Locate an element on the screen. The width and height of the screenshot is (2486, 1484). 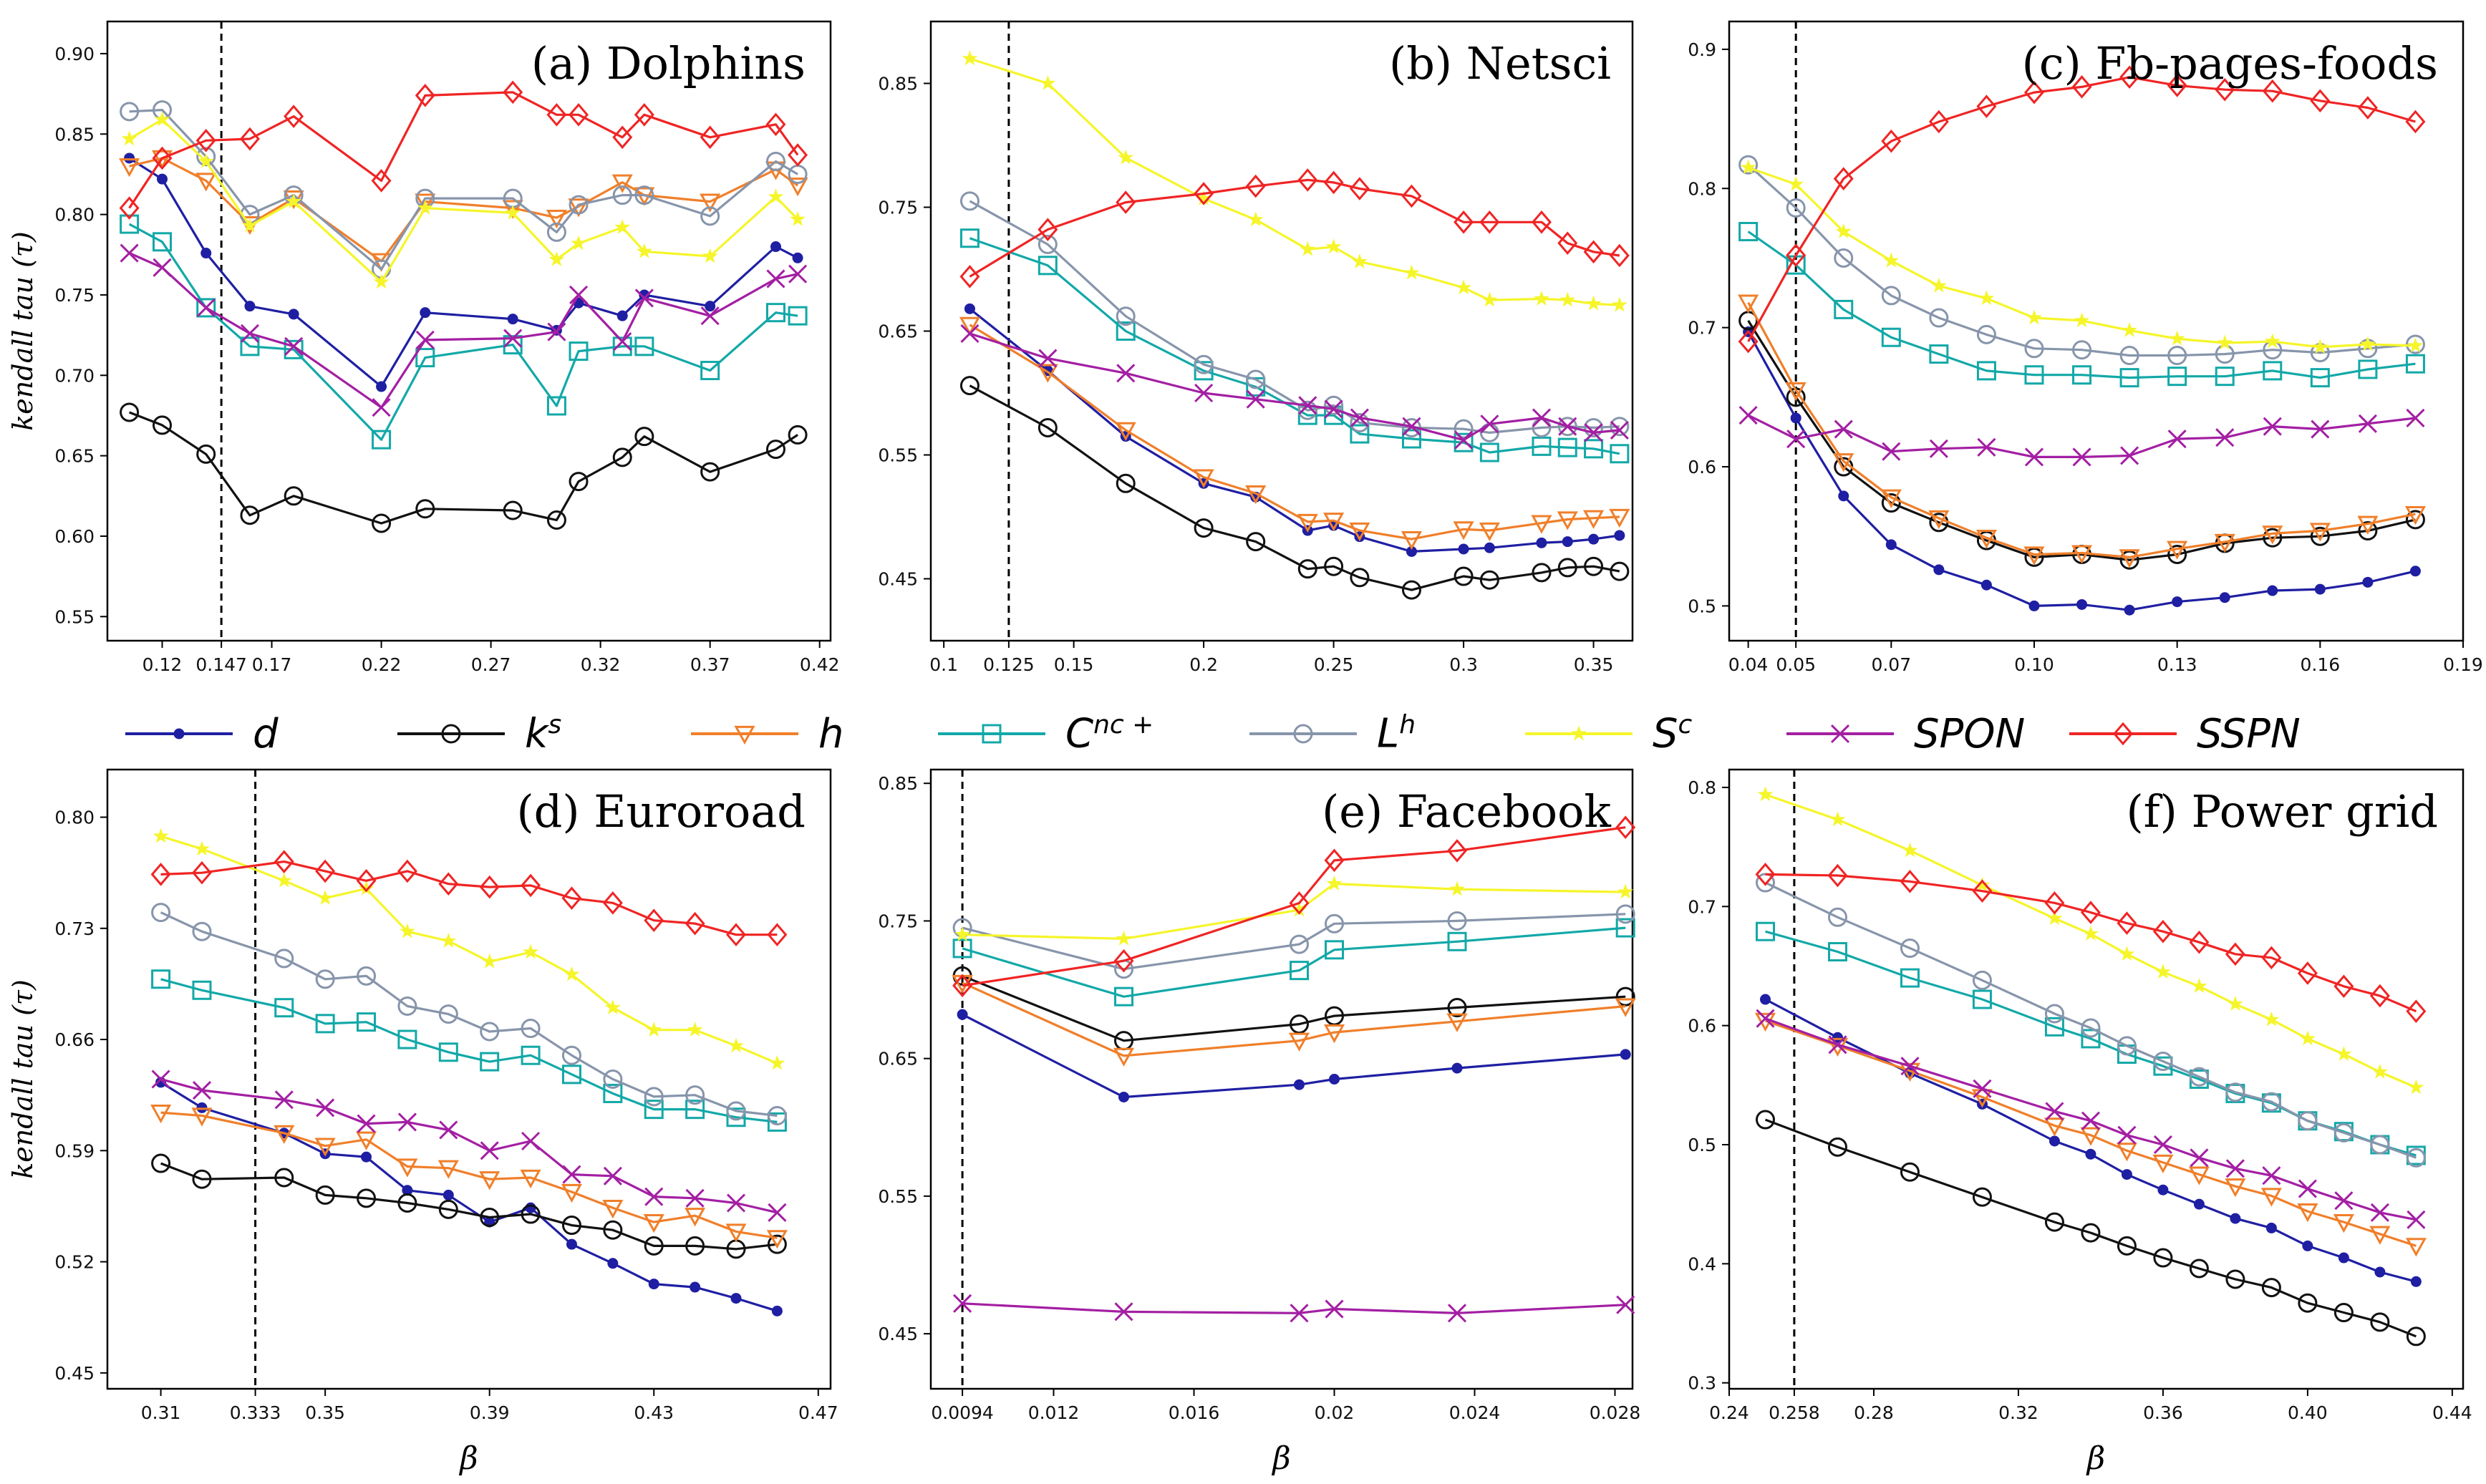
y-tick-label: 0.65 is located at coordinates (898, 331).